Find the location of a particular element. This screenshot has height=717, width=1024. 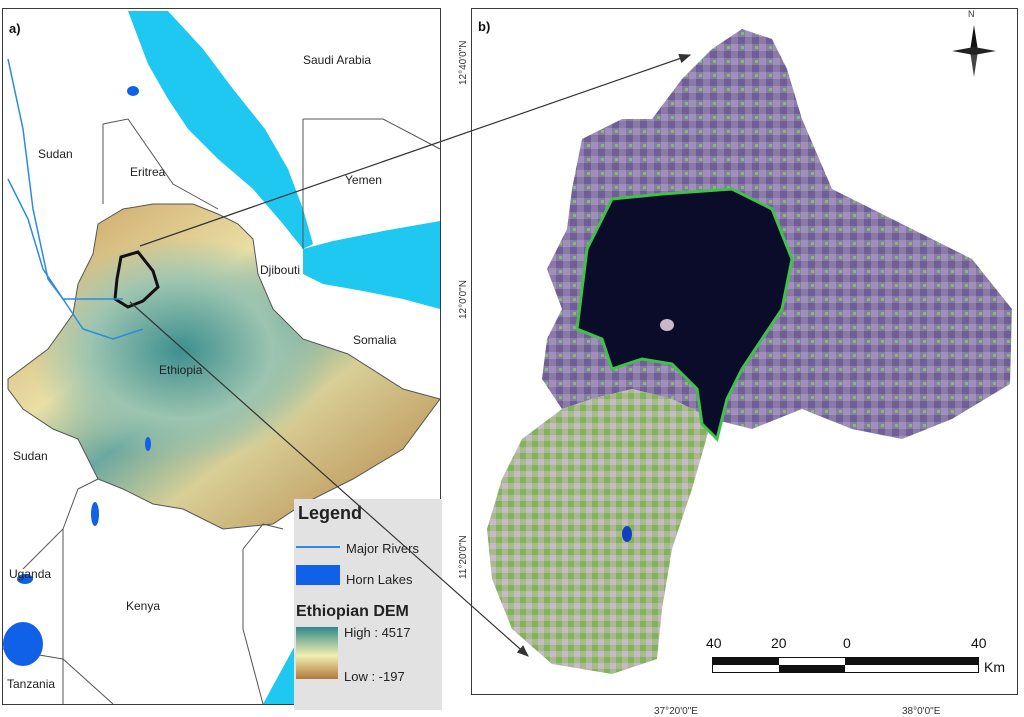

panel-a-label: a) is located at coordinates (15, 28).